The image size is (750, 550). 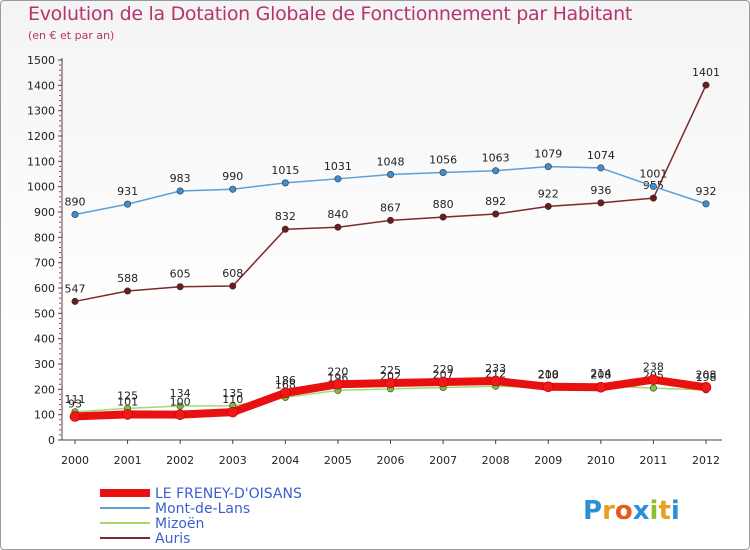 I want to click on data-label: 922, so click(x=548, y=193).